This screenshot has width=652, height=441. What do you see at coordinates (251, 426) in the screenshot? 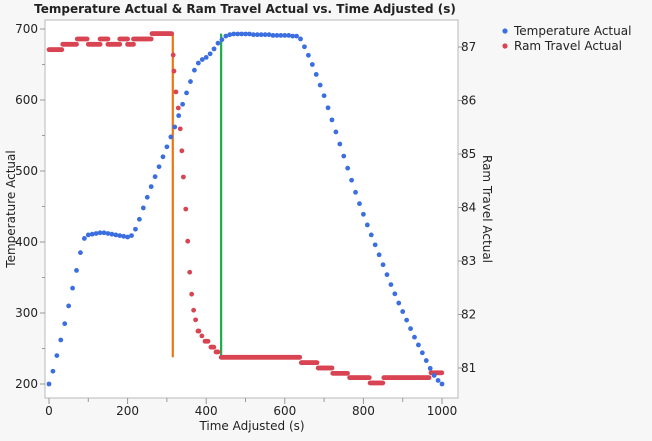
I see `x-axis-label: Time Adjusted (s)` at bounding box center [251, 426].